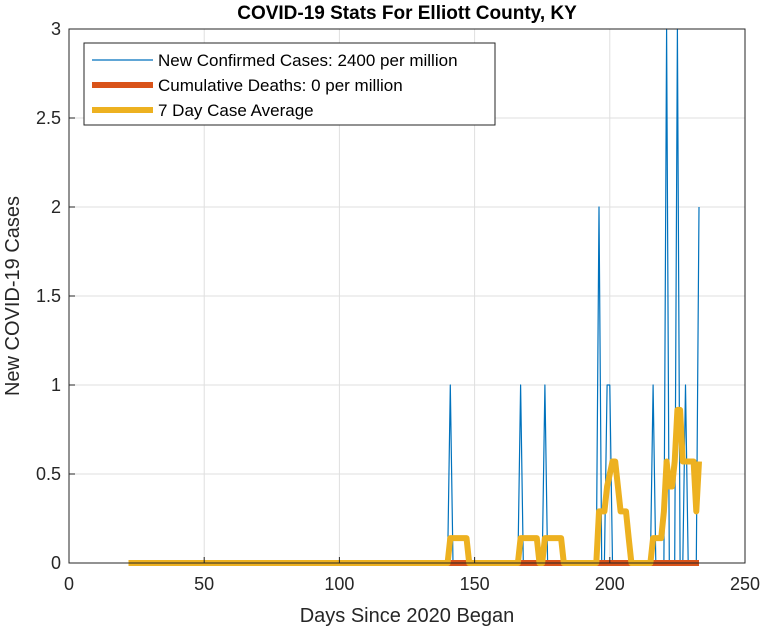 The height and width of the screenshot is (630, 766). What do you see at coordinates (308, 60) in the screenshot?
I see `legend-entry-0: New Confirmed Cases: 2400 per million` at bounding box center [308, 60].